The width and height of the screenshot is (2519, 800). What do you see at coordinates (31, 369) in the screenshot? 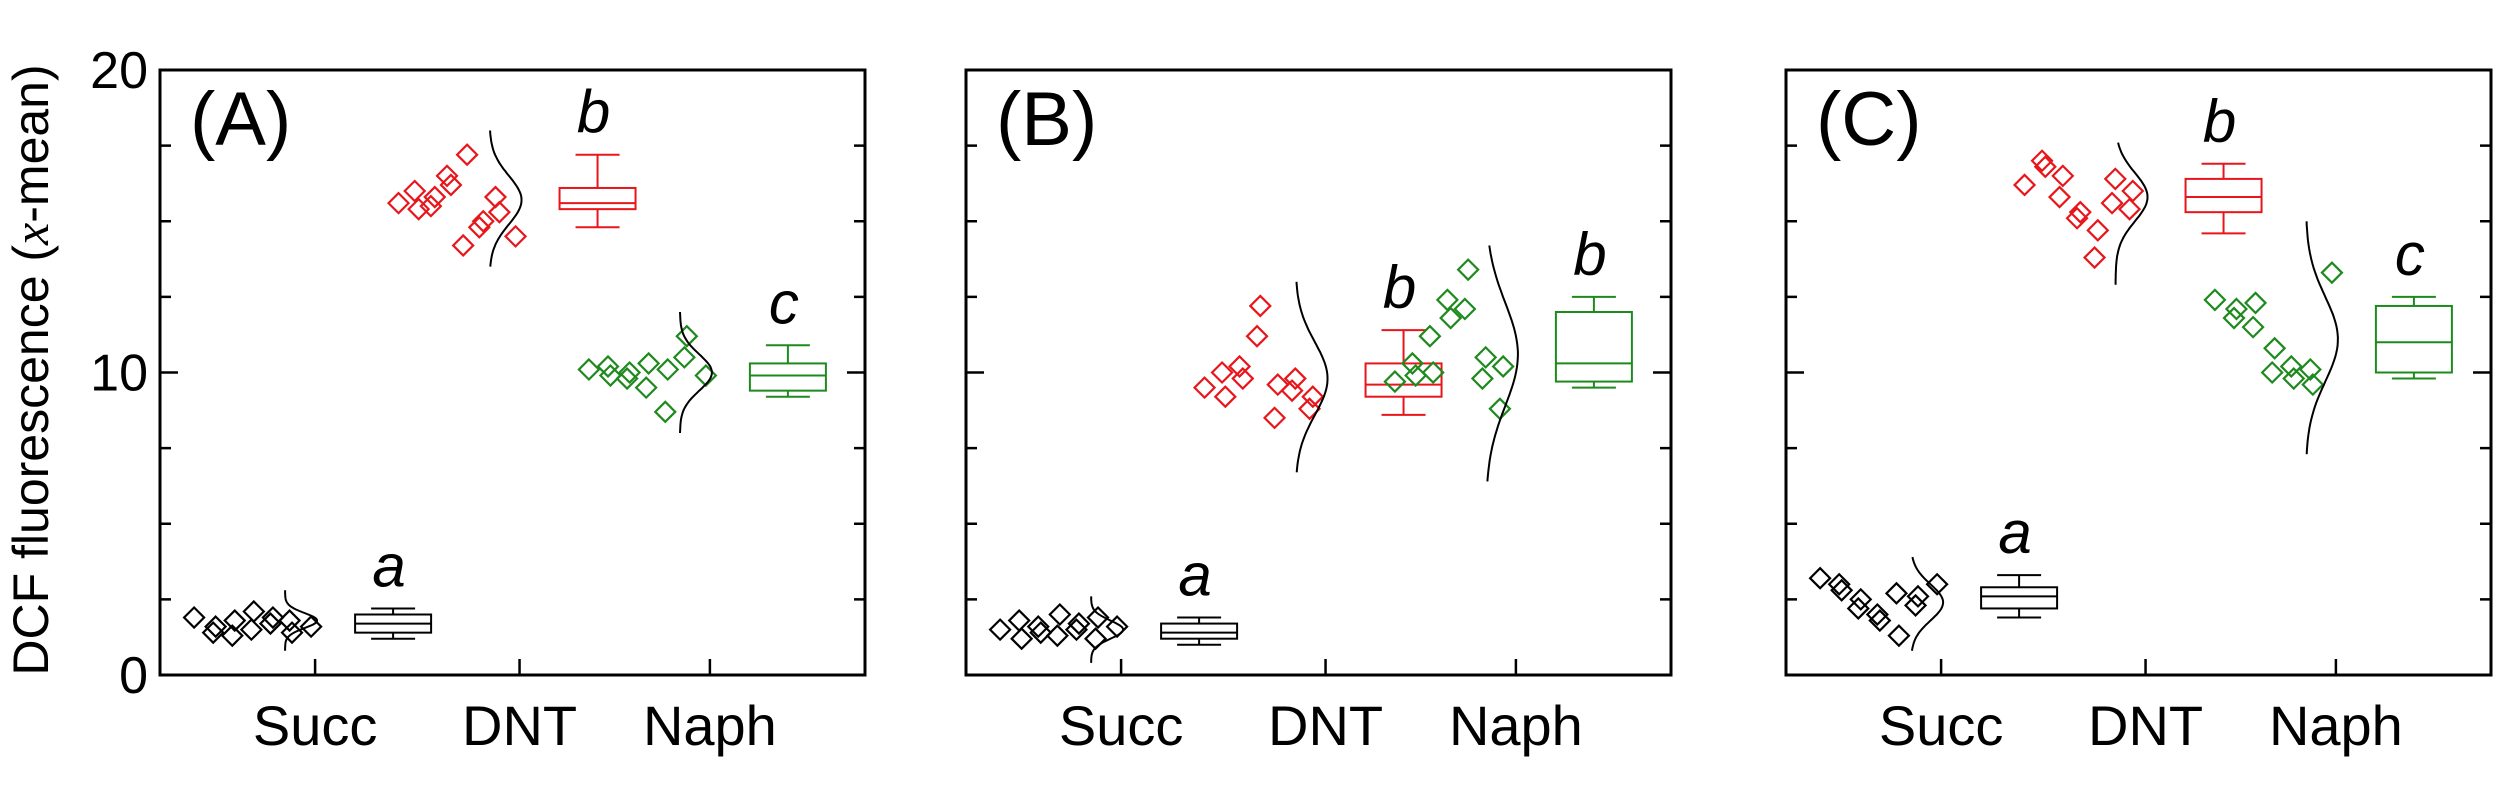
I see `y-axis-label: DCF fluorescence (x-mean)` at bounding box center [31, 369].